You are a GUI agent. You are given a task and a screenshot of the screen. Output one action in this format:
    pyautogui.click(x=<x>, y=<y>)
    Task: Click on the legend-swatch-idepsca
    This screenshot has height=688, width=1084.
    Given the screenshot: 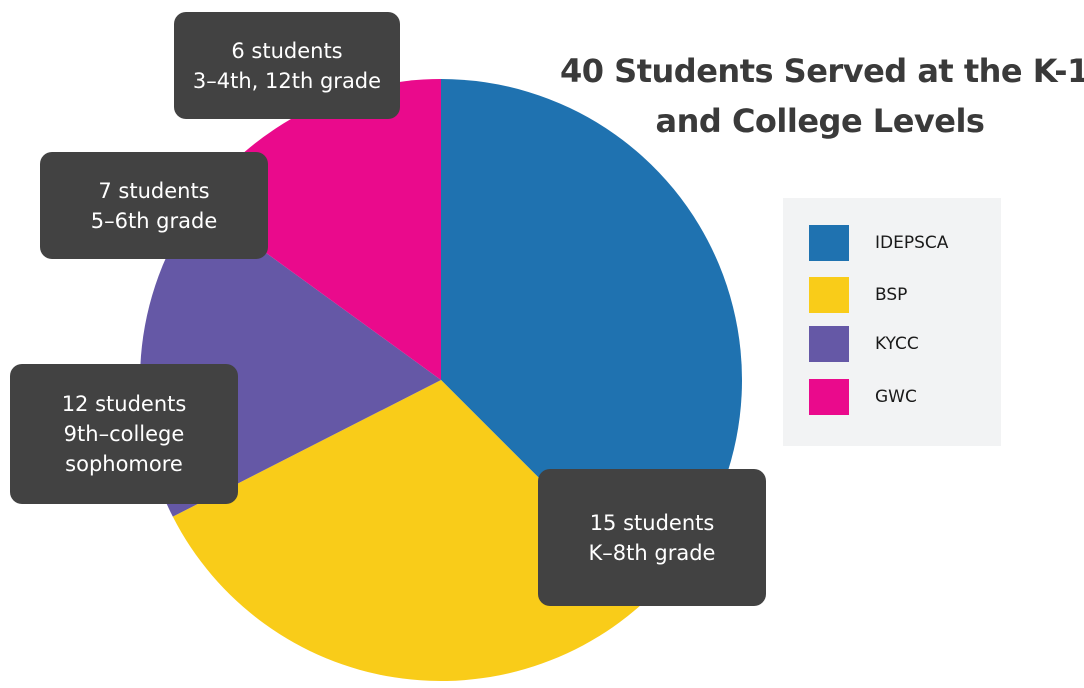 What is the action you would take?
    pyautogui.click(x=829, y=243)
    